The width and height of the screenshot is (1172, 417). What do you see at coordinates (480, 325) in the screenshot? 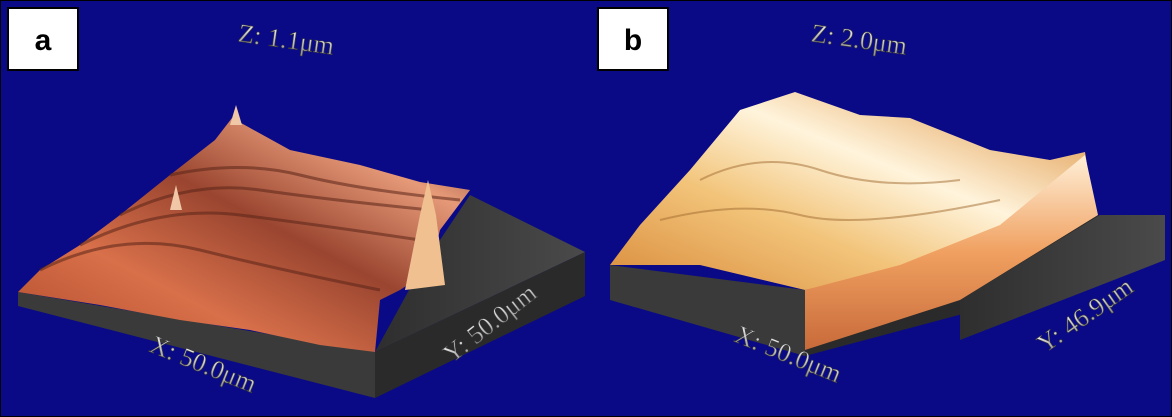
I see `base-side` at bounding box center [480, 325].